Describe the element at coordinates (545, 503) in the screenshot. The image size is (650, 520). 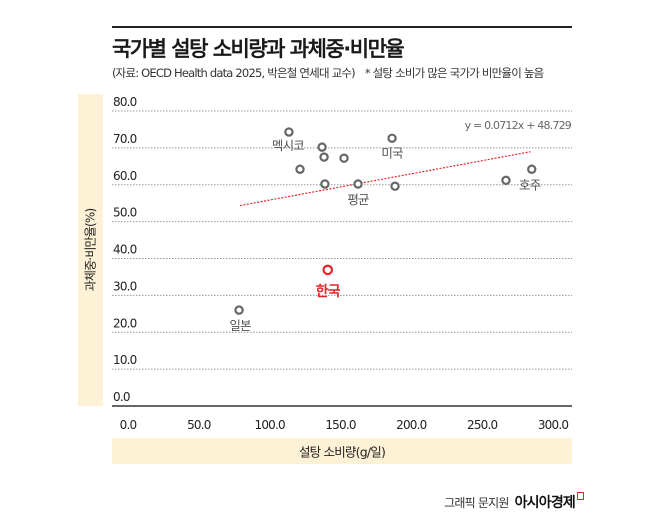
I see `brand-logo: 아시아경제` at that location.